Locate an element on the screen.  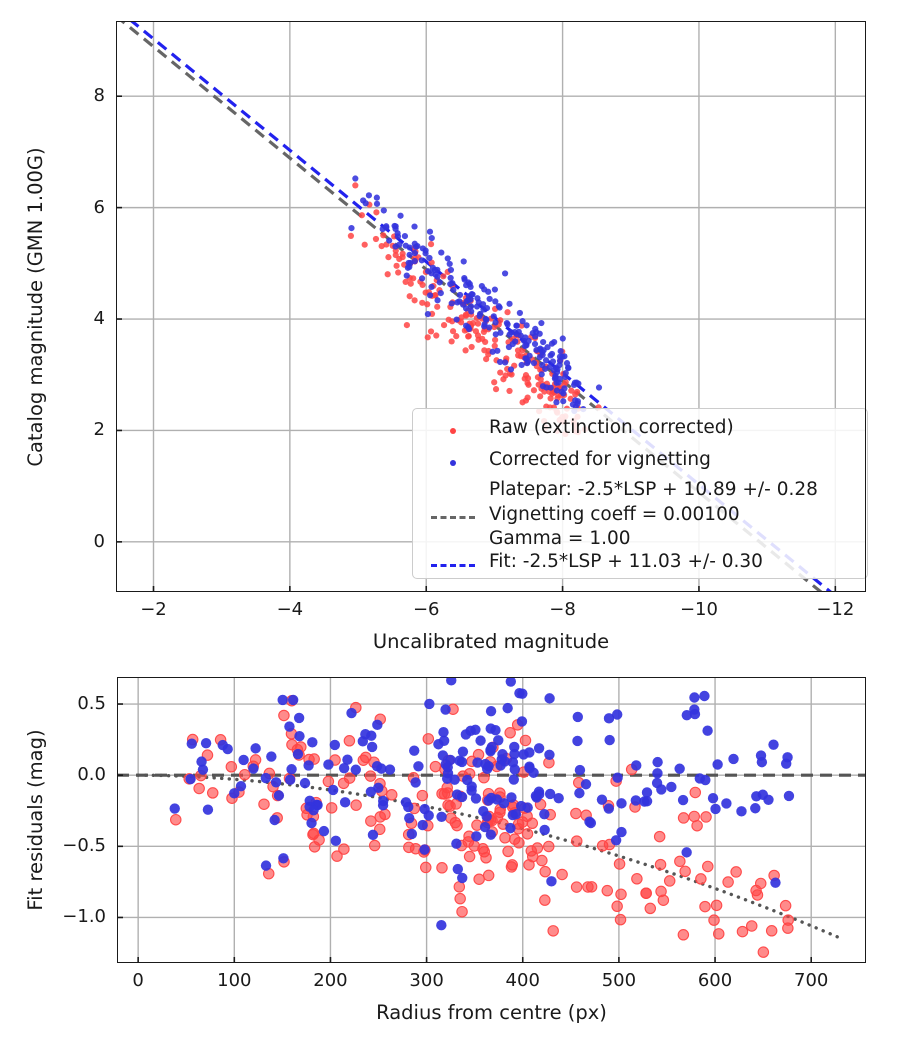
y-tick-label: −1.0 is located at coordinates (84, 917).